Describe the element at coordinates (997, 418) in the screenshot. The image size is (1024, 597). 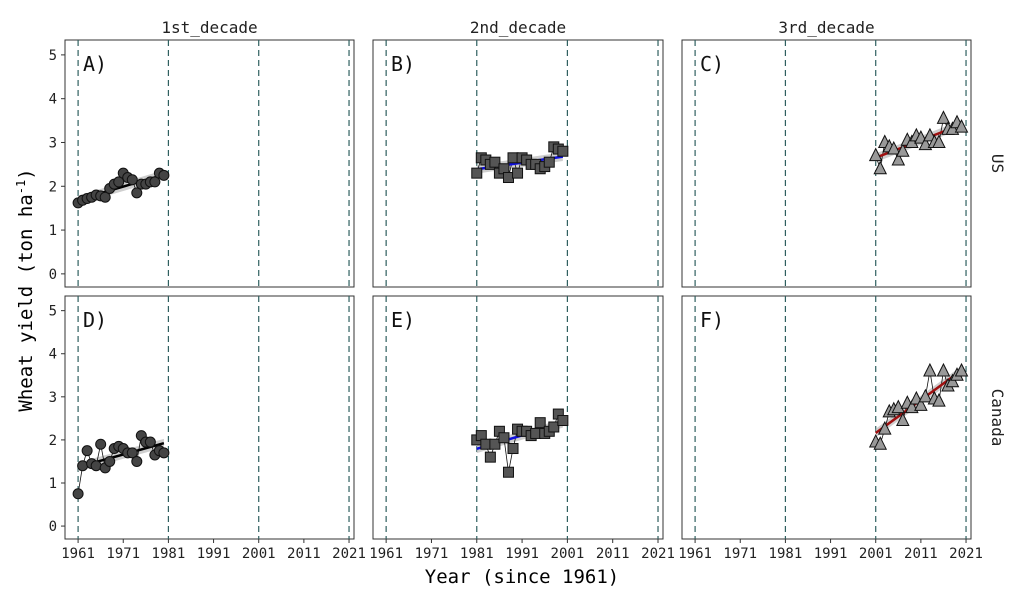
I see `facet-strip-row: Canada` at that location.